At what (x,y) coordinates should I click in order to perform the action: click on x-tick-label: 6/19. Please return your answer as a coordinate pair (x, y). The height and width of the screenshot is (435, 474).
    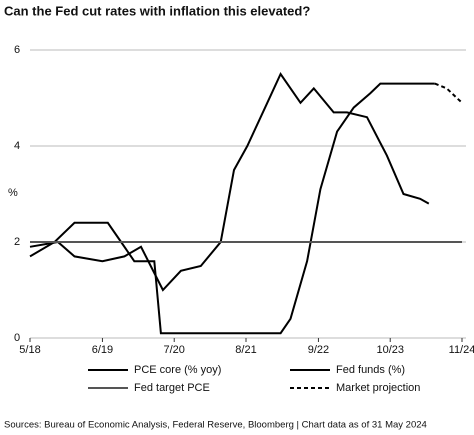
    Looking at the image, I should click on (102, 350).